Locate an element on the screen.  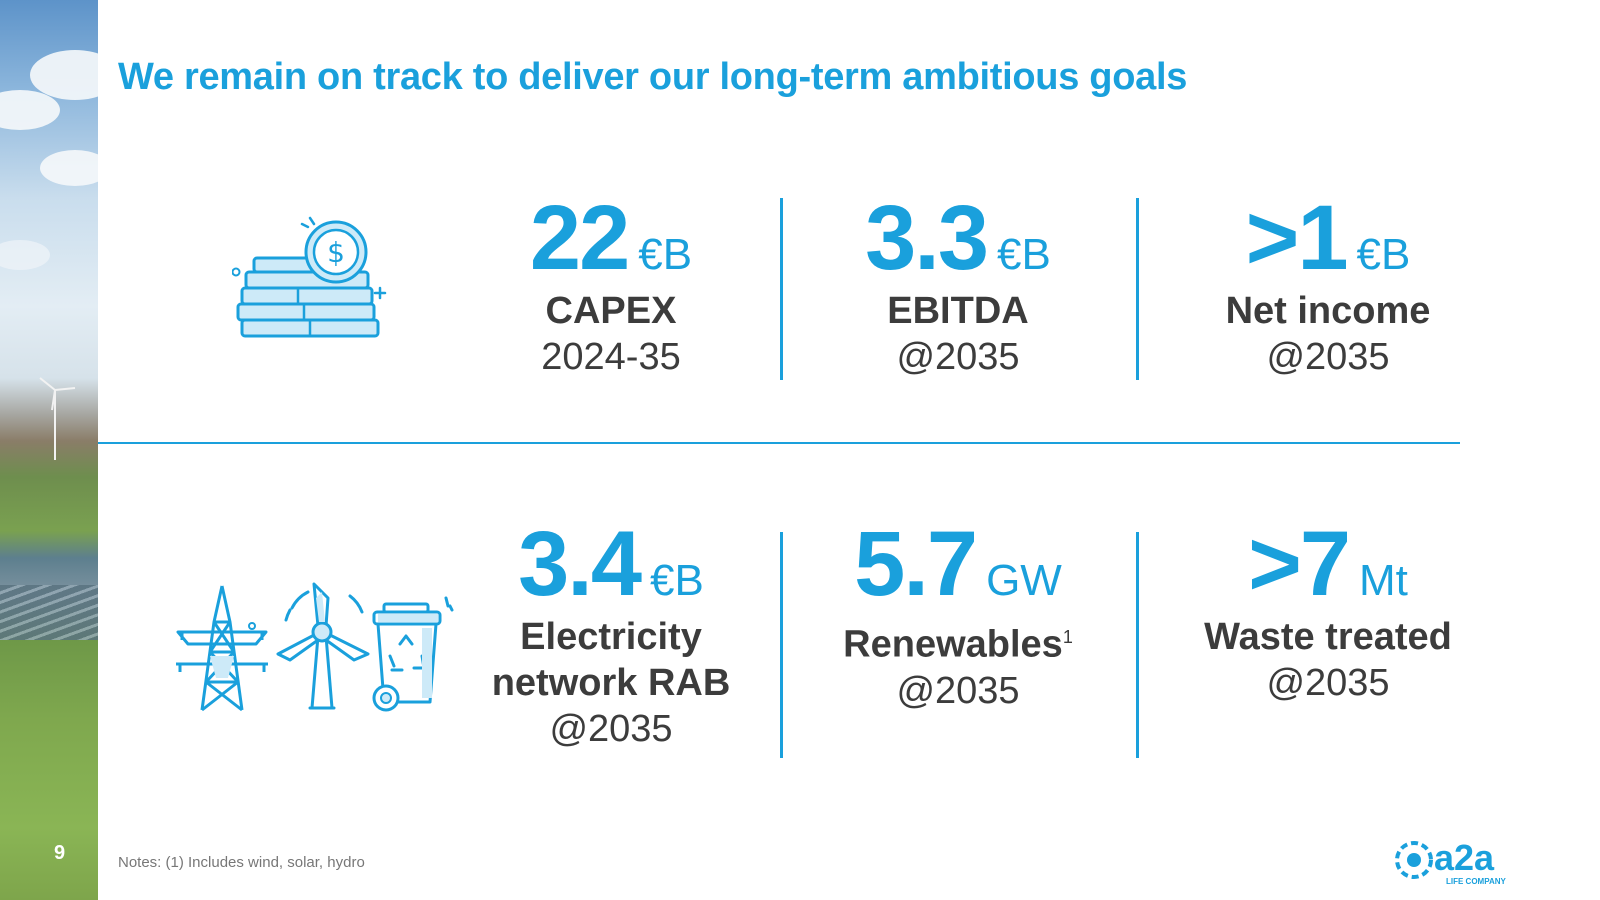
footnotes: Notes: (1) Includes wind, solar, hydro is located at coordinates (241, 862).